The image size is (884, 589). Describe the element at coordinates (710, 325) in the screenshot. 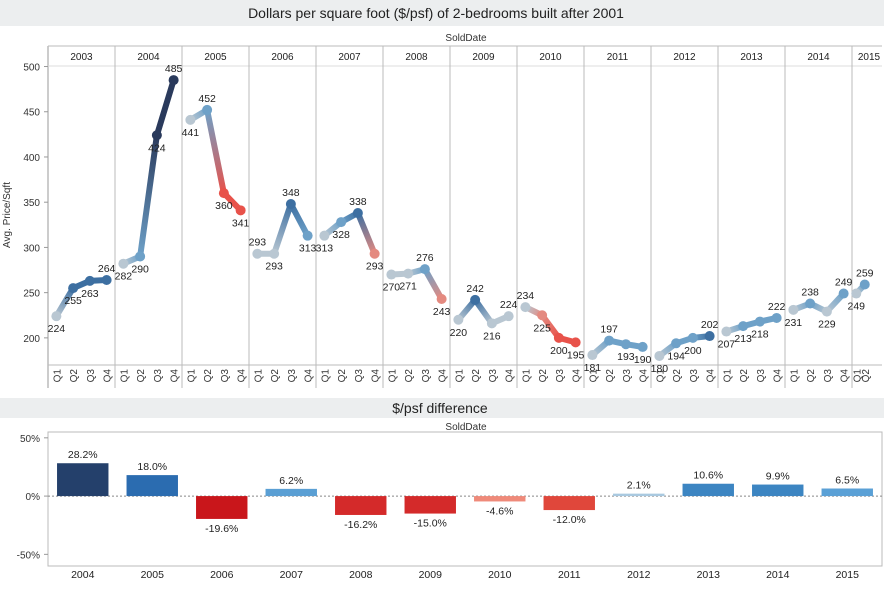

I see `data-label: 202` at that location.